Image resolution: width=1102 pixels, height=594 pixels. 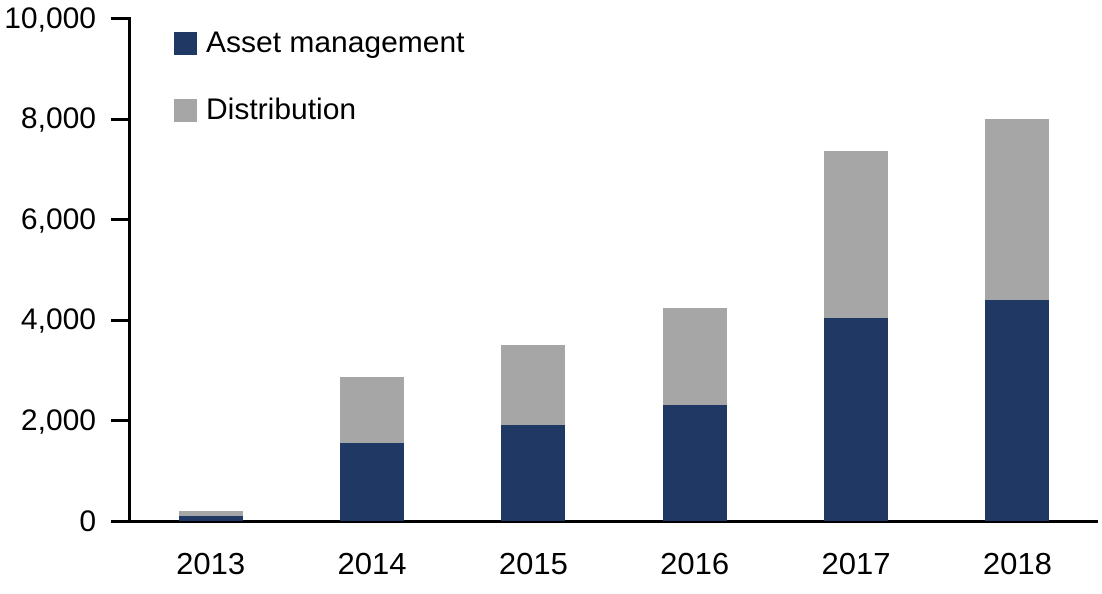 I want to click on bar-2015-segment-asset-management, so click(x=533, y=473).